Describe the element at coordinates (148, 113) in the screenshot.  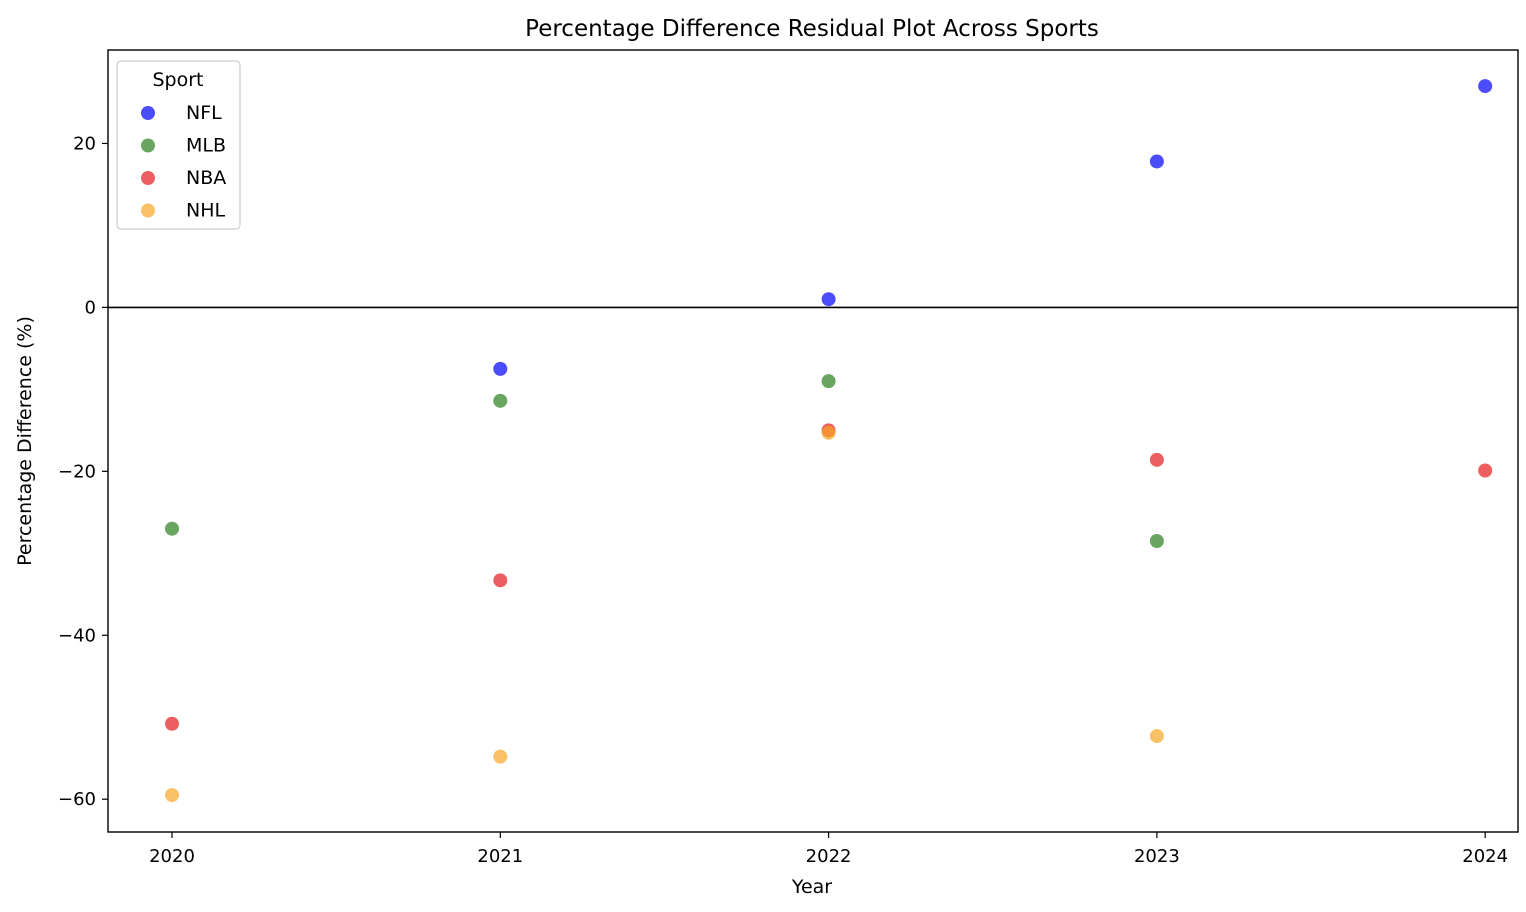
I see `legend-marker-nfl` at that location.